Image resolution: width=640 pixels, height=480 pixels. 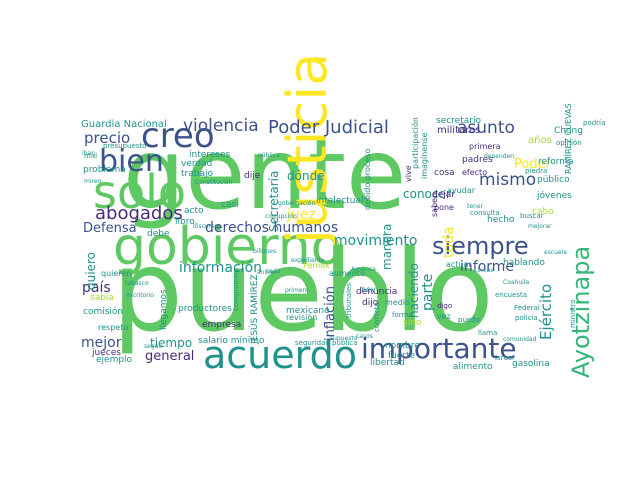 What do you see at coordinates (344, 338) in the screenshot?
I see `word-supuesto: supuesto` at bounding box center [344, 338].